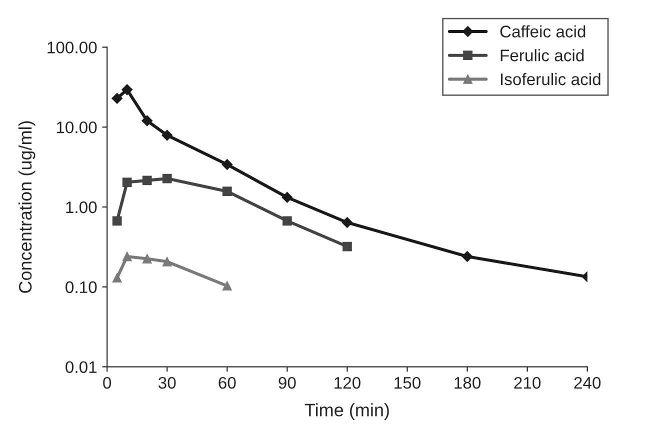  What do you see at coordinates (543, 31) in the screenshot?
I see `legend-label: Caffeic acid` at bounding box center [543, 31].